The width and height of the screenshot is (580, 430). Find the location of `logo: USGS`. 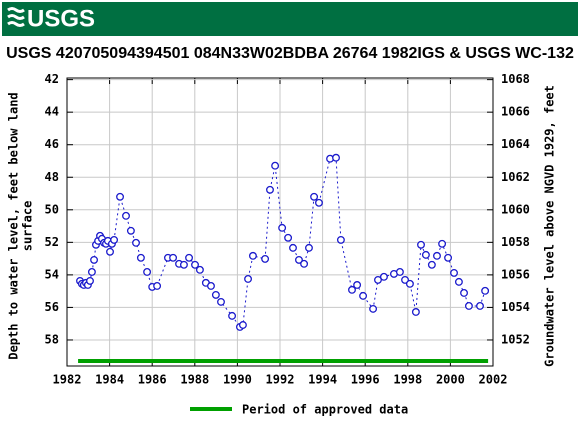

logo: USGS is located at coordinates (51, 18).